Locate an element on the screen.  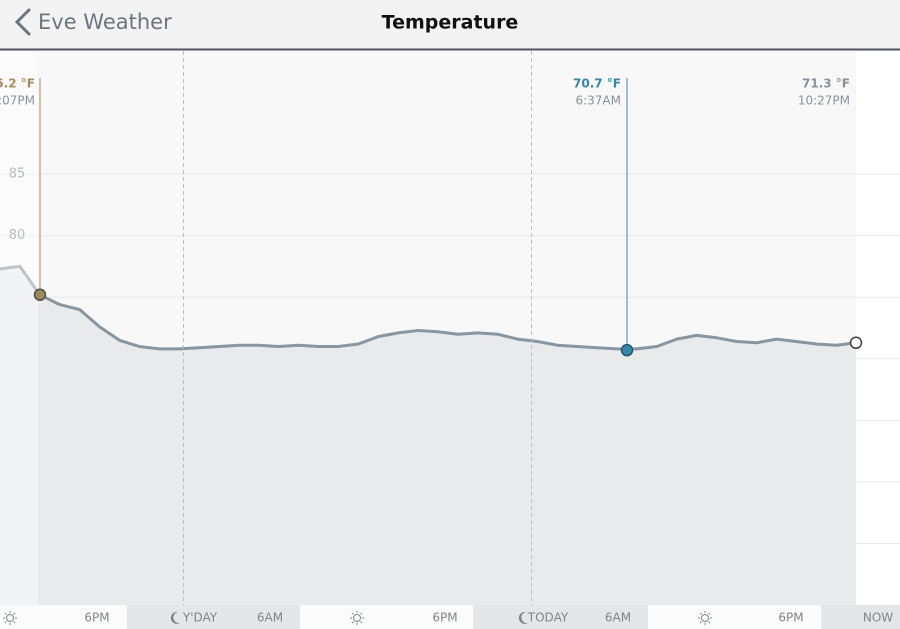
marker-time: 10:27PM is located at coordinates (824, 101).